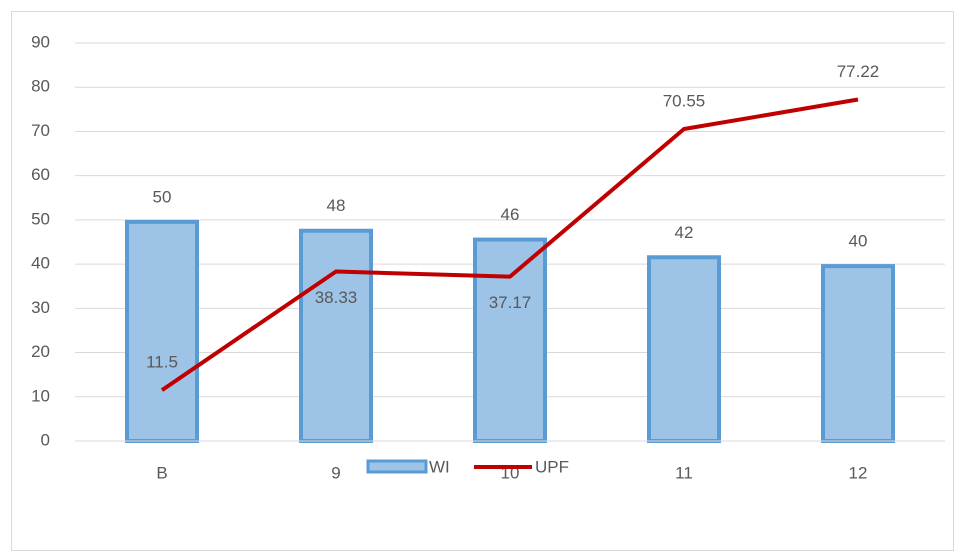 This screenshot has width=960, height=558. What do you see at coordinates (162, 362) in the screenshot?
I see `line-value-label: 11.5` at bounding box center [162, 362].